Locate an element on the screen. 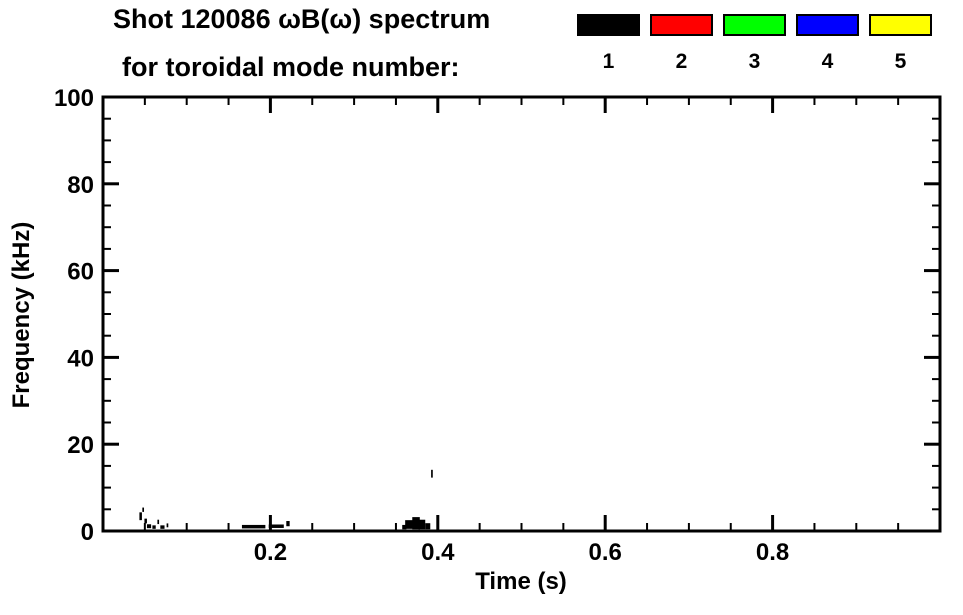 This screenshot has width=963, height=615. svg-text: 100 is located at coordinates (74, 98).